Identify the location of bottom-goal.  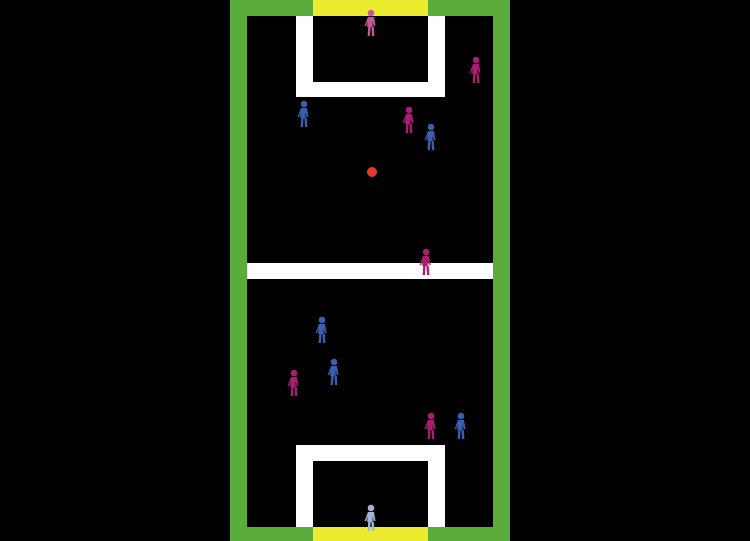
(370, 534).